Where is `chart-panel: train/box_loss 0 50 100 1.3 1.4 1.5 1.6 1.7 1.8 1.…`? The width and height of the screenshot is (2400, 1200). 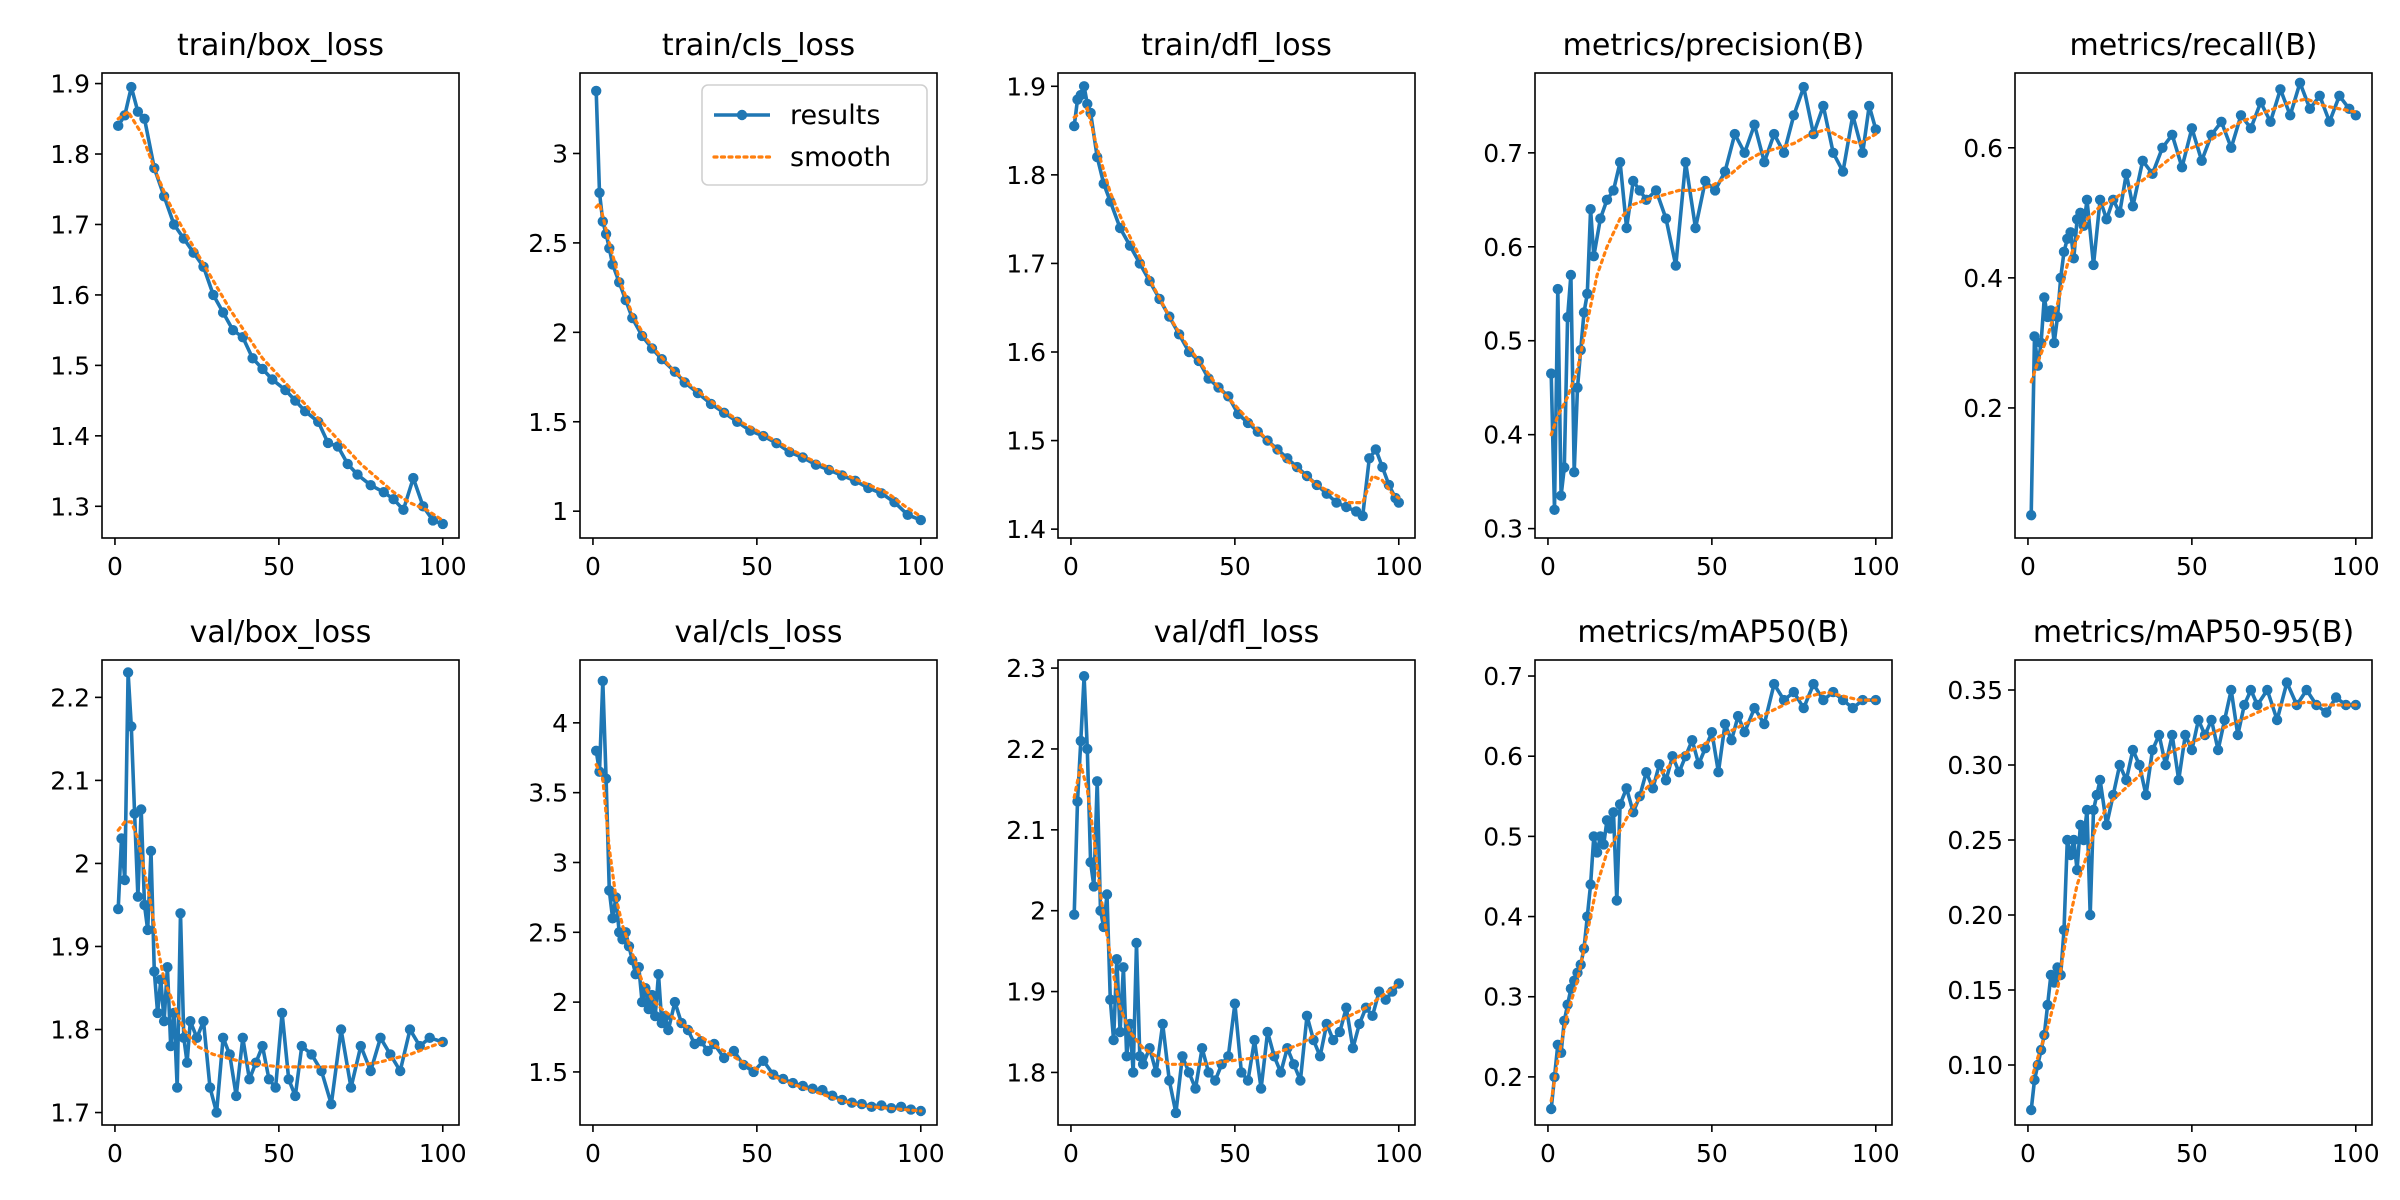 chart-panel: train/box_loss 0 50 100 1.3 1.4 1.5 1.6 1.7 1.8 1.… is located at coordinates (258, 304).